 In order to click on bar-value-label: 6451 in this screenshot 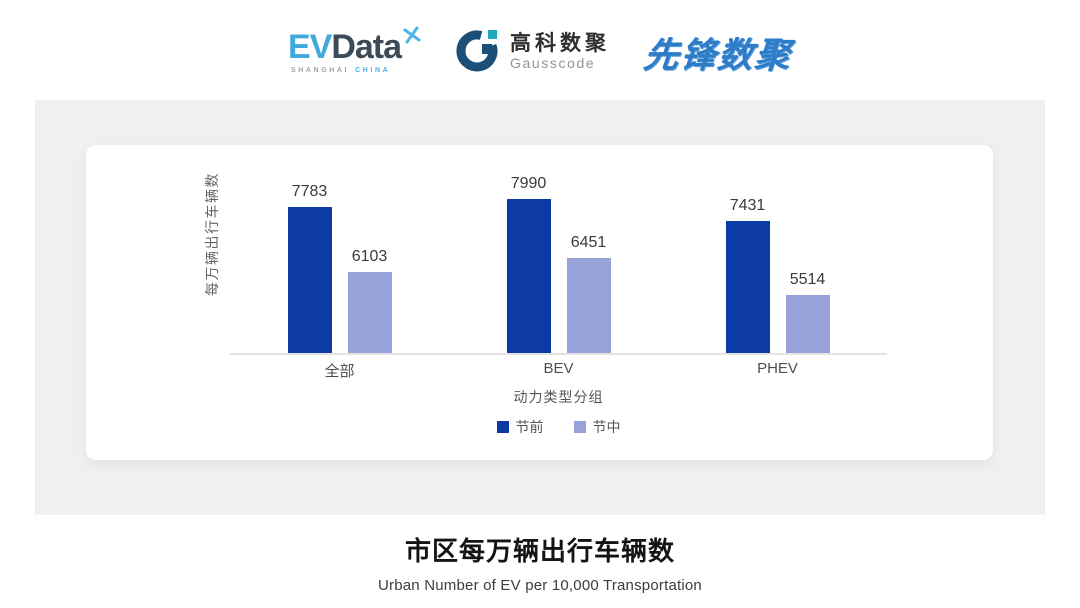, I will do `click(588, 242)`.